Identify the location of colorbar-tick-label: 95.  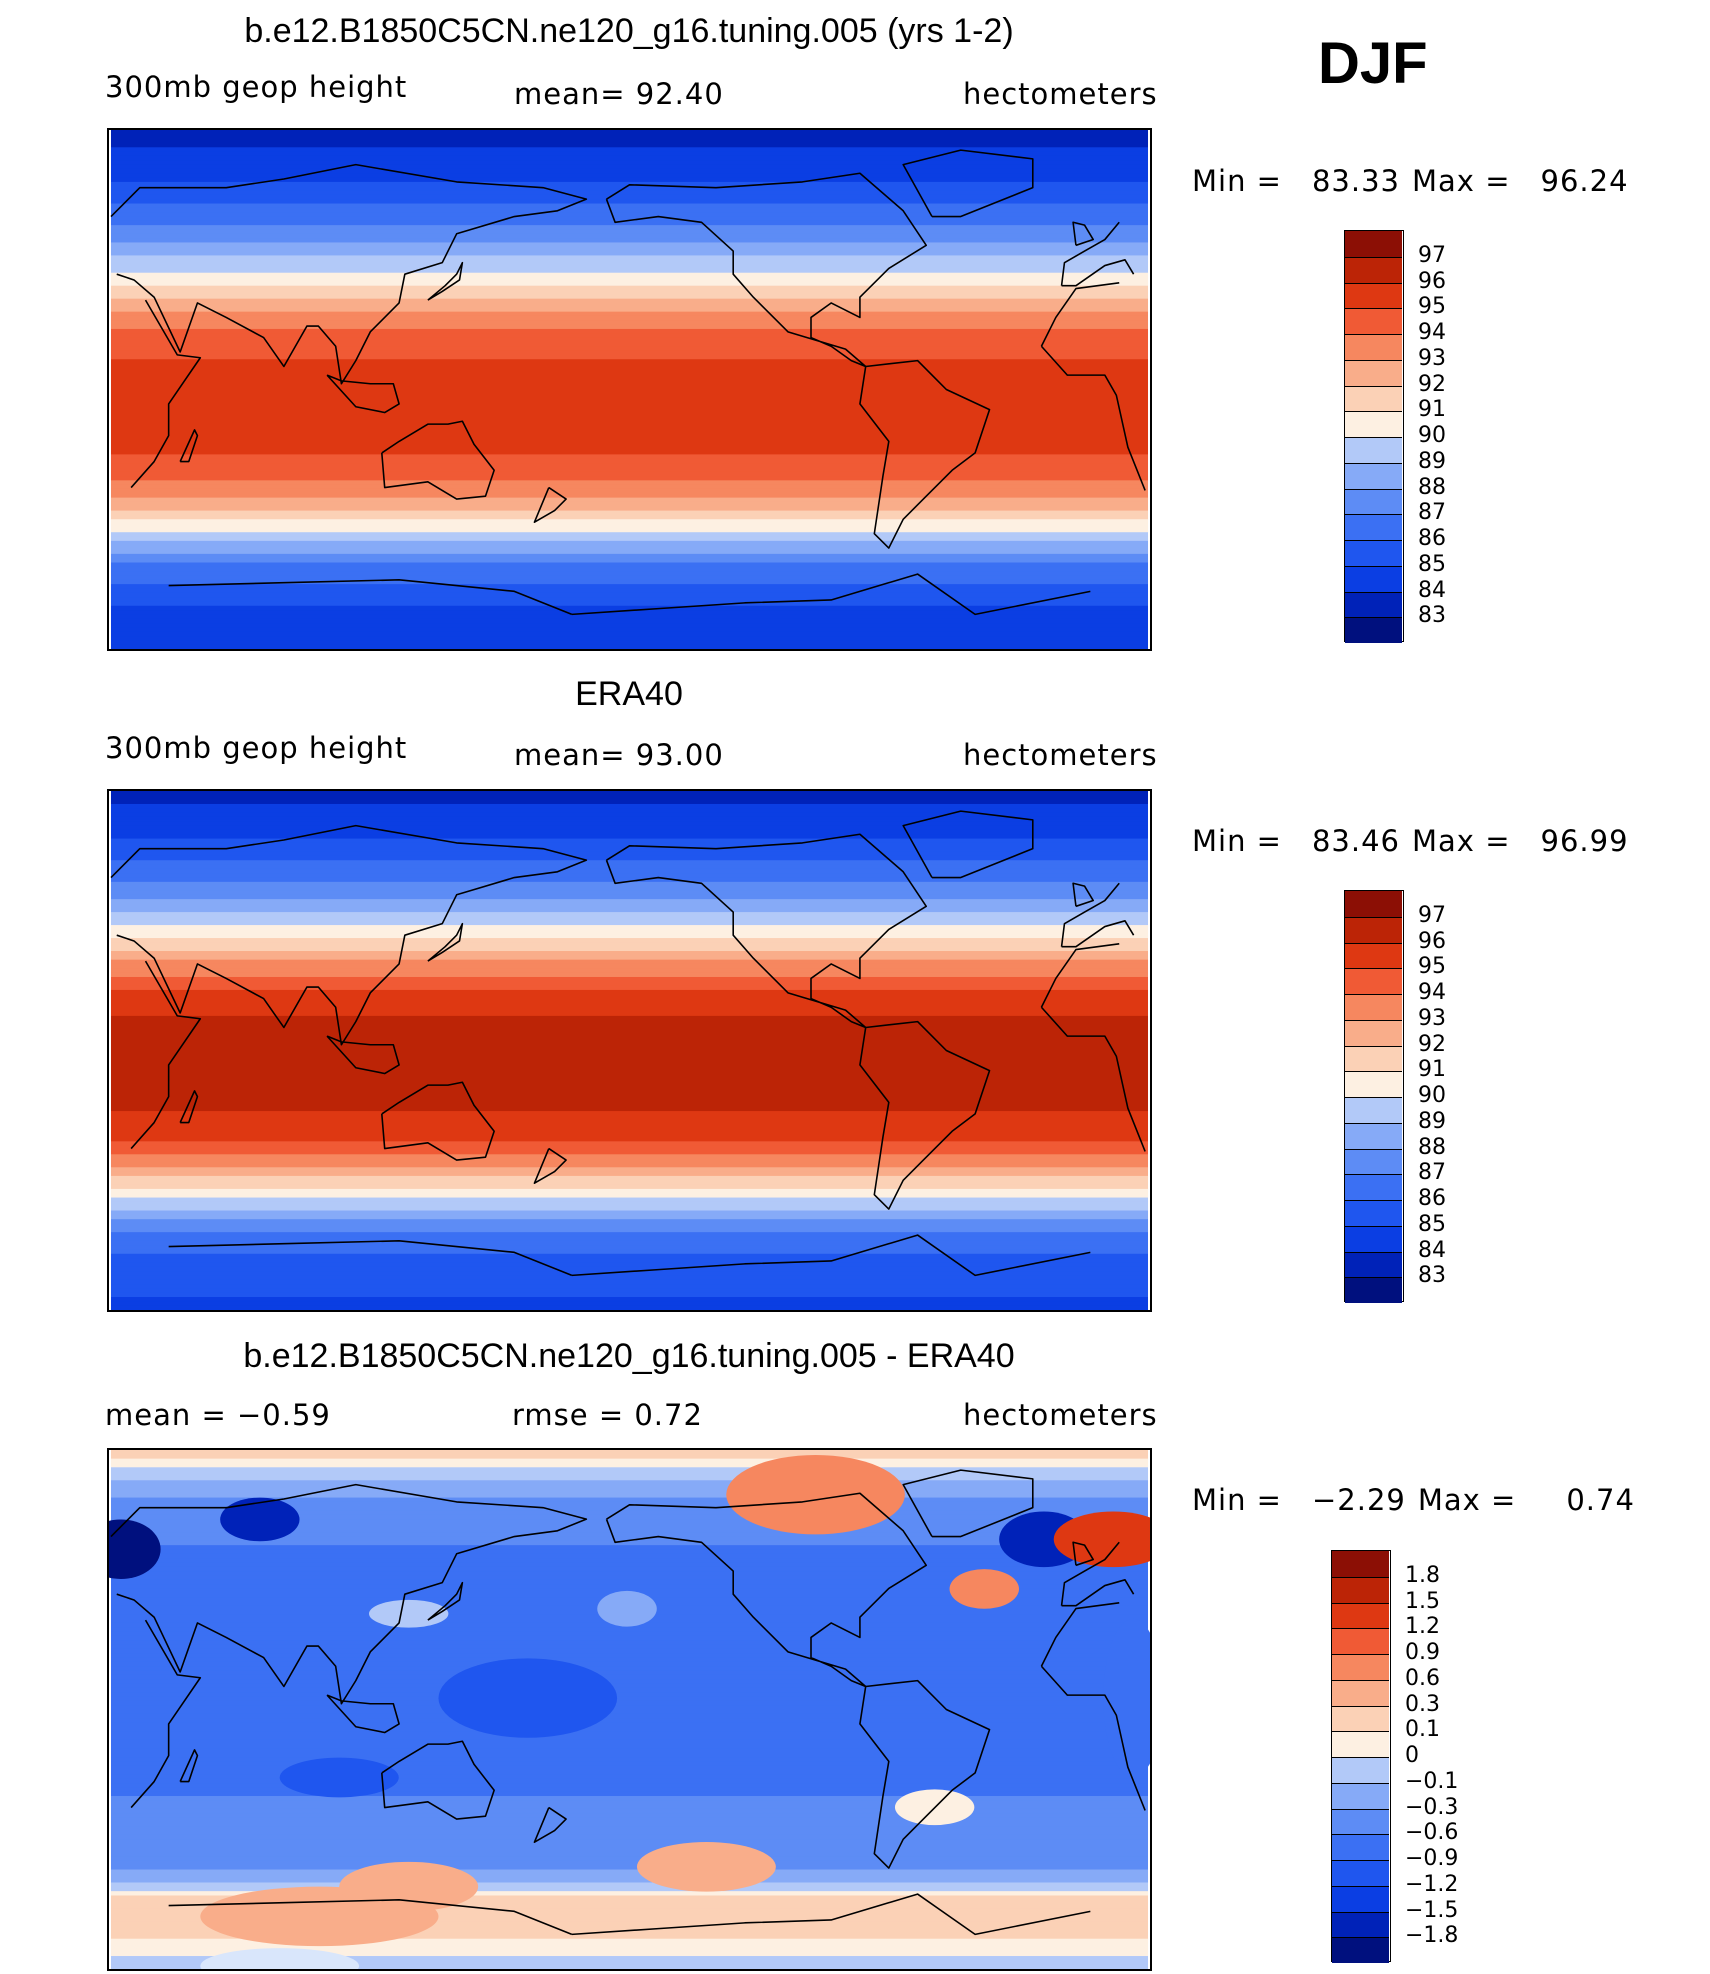
(1432, 307).